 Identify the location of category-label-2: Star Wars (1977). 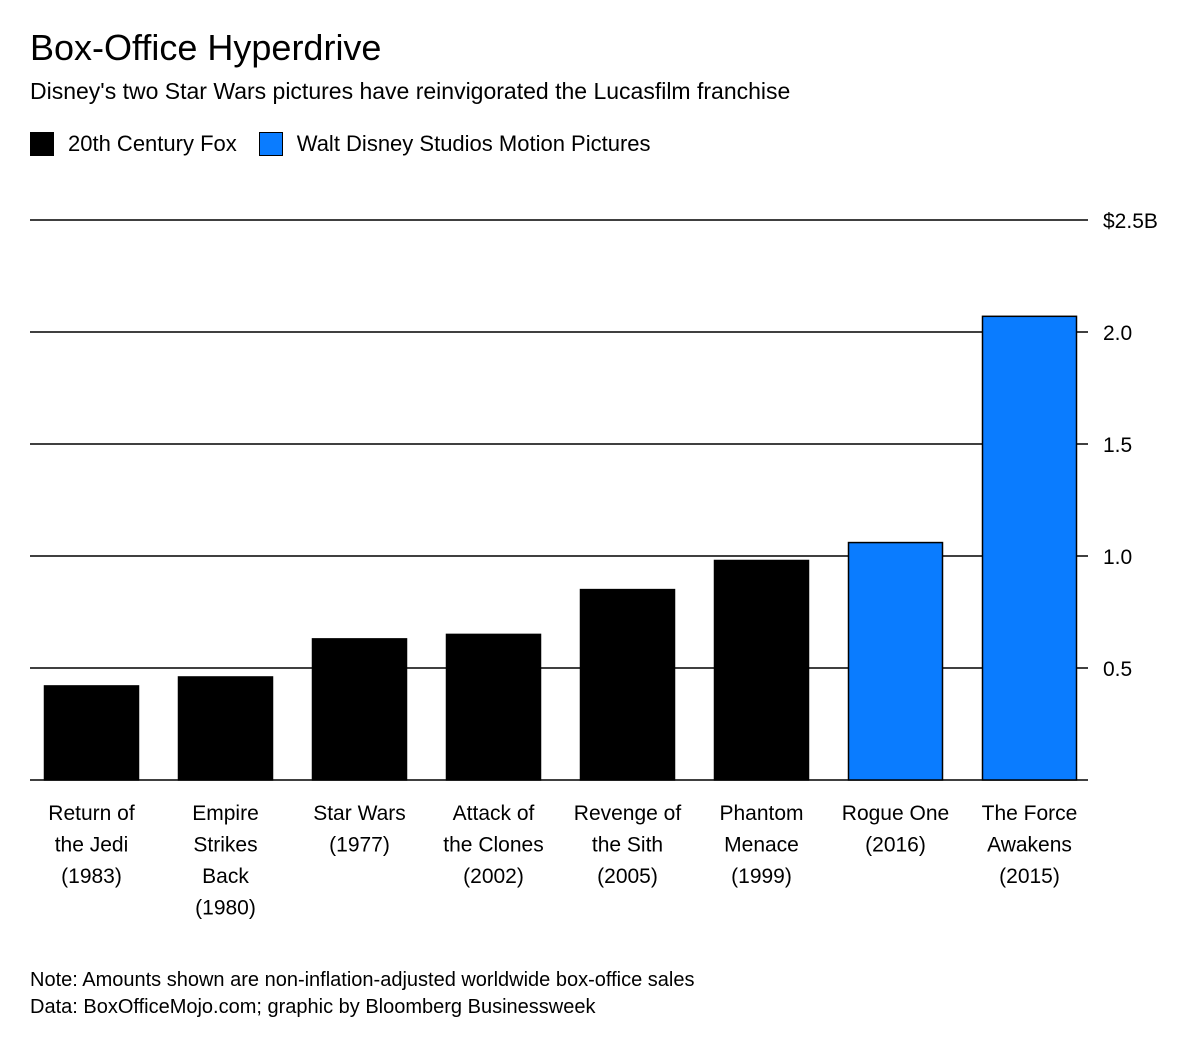
(359, 829).